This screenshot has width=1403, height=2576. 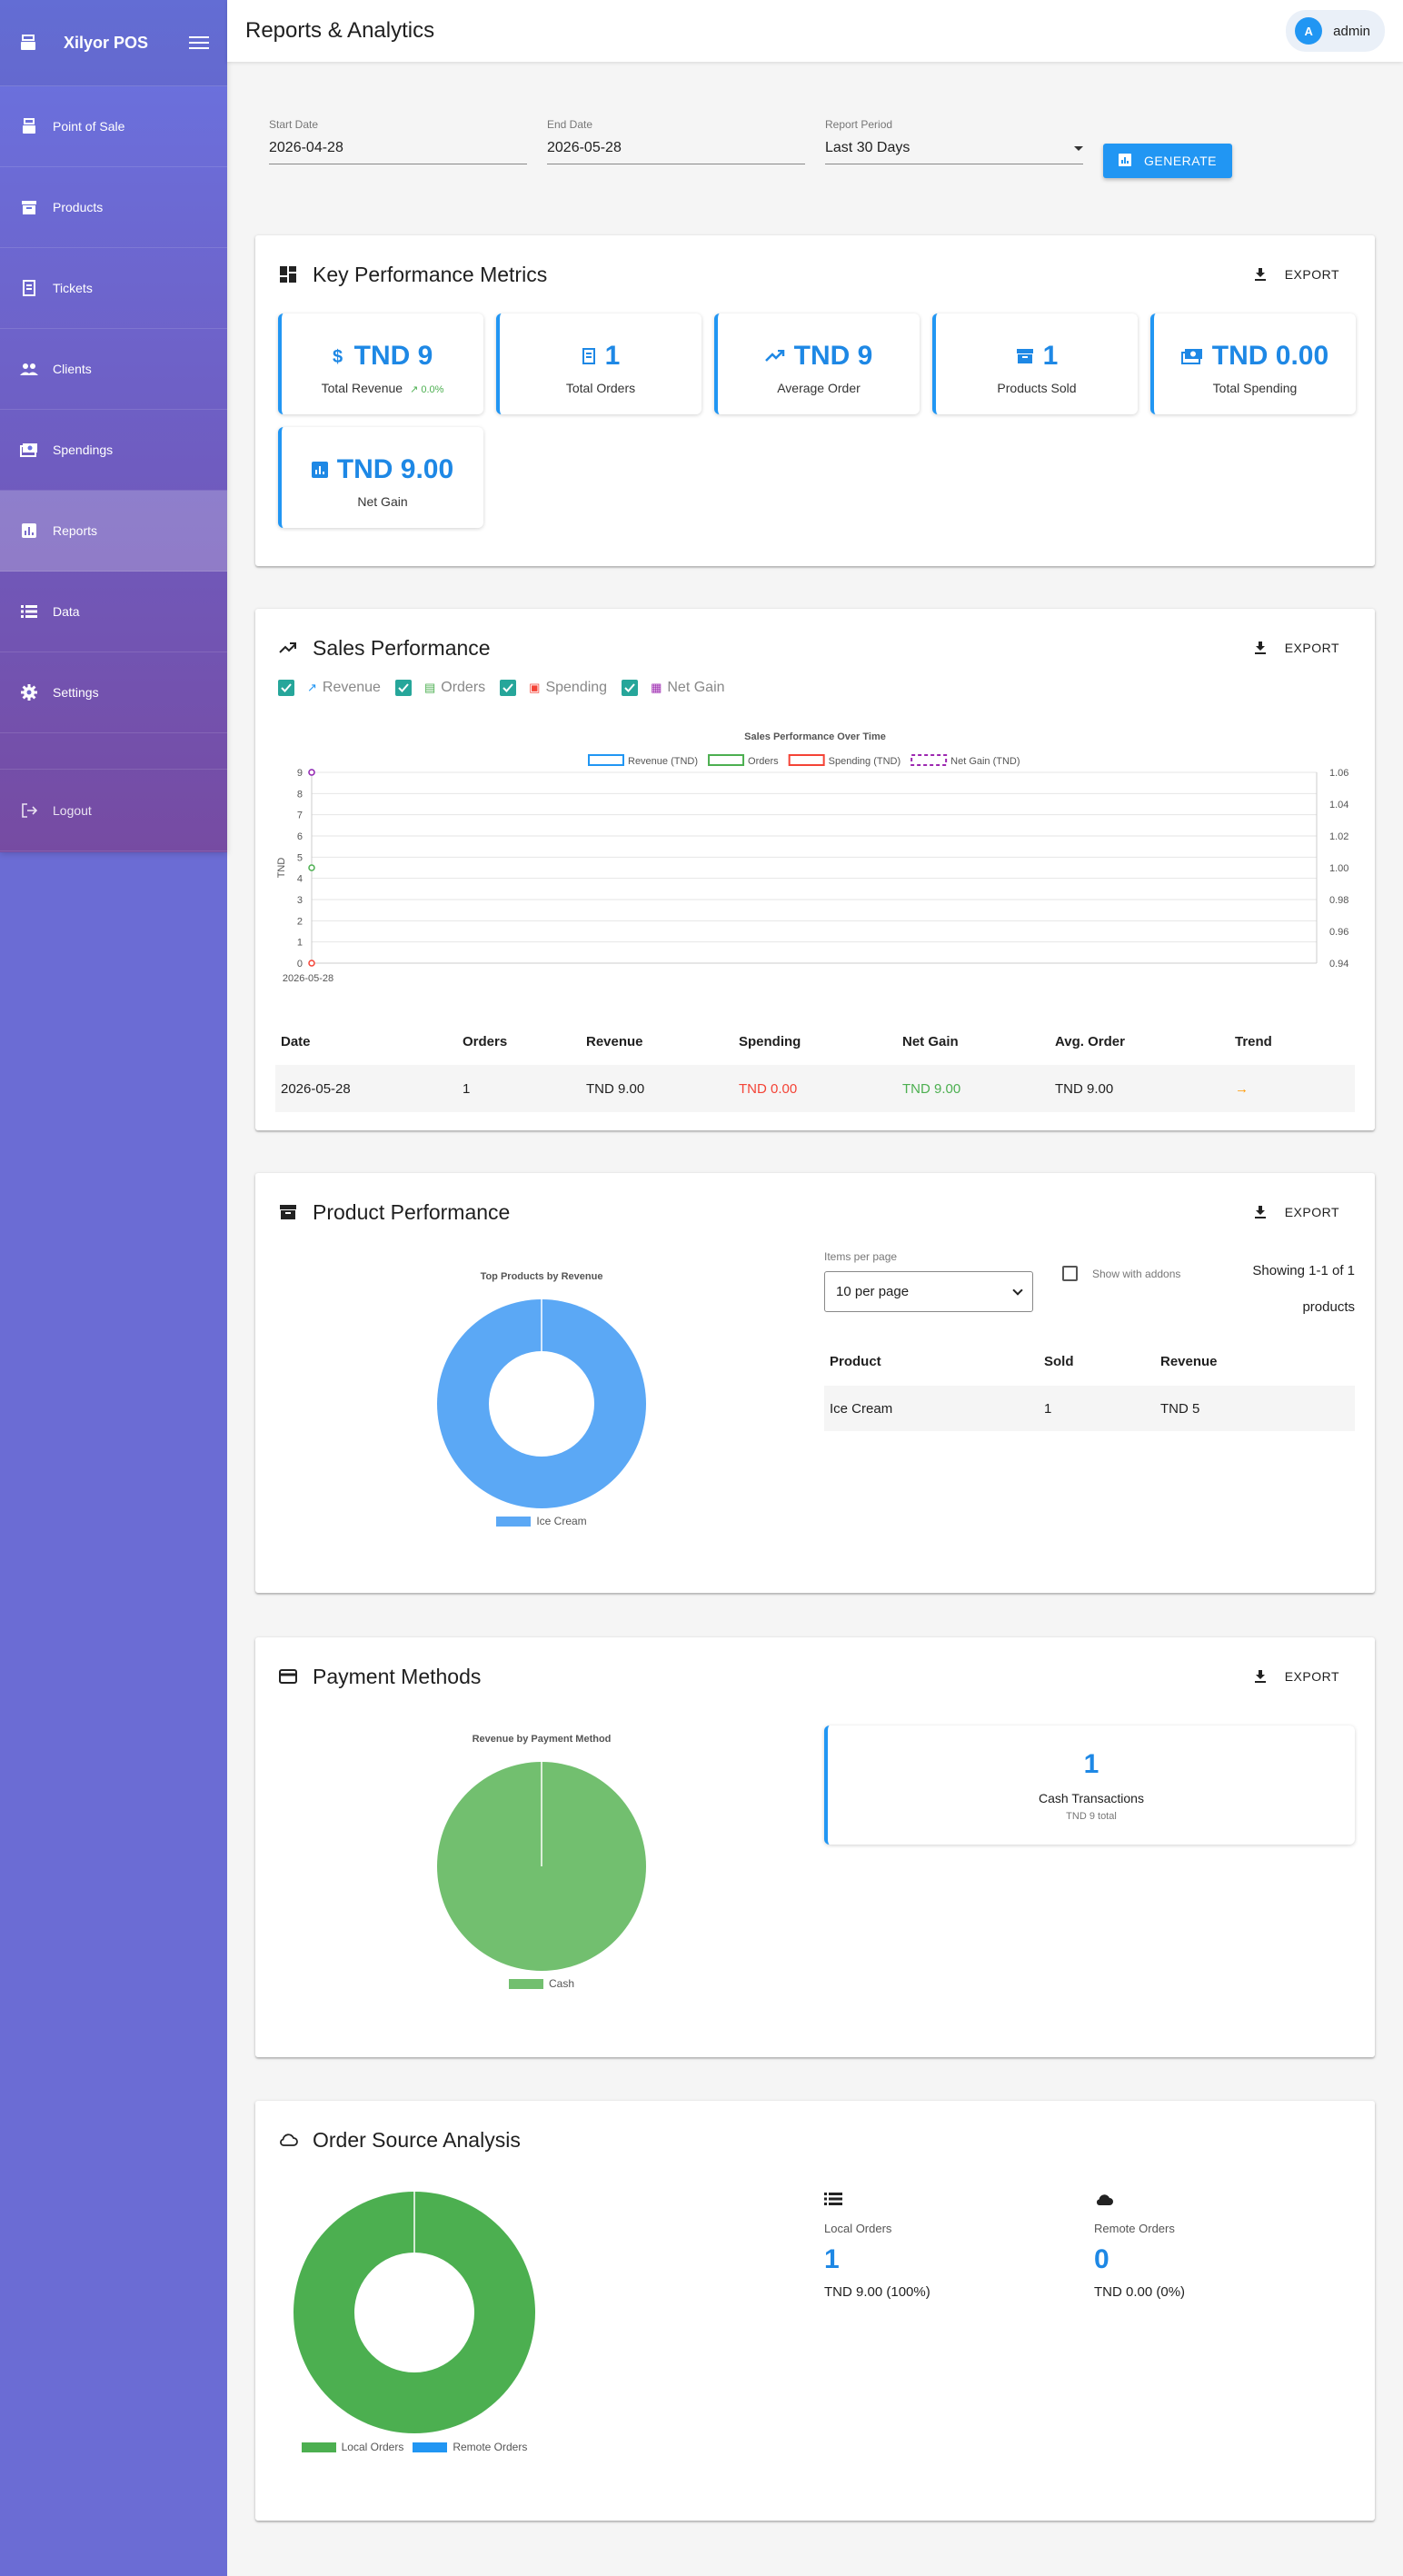 What do you see at coordinates (113, 811) in the screenshot?
I see `logout-button: Logout` at bounding box center [113, 811].